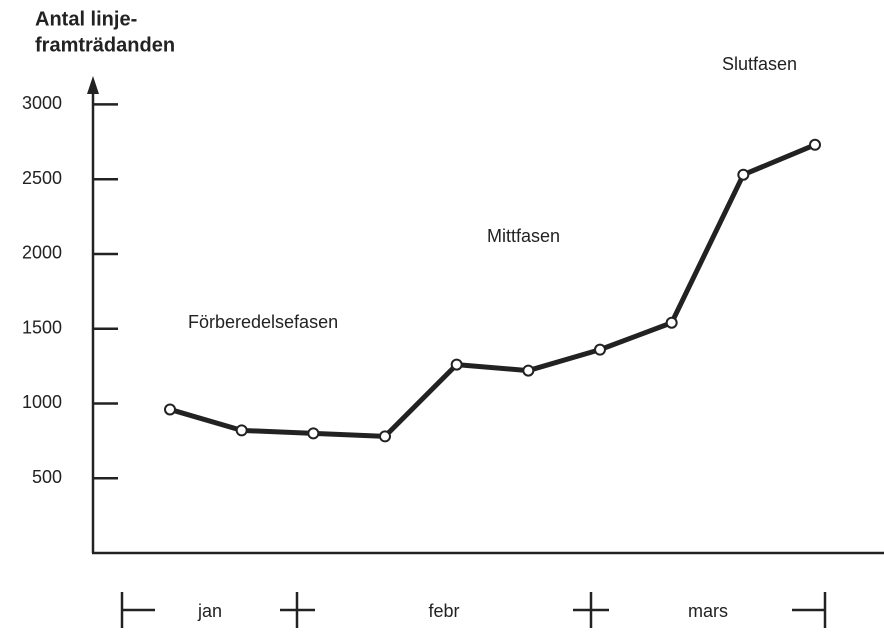 Image resolution: width=884 pixels, height=640 pixels. What do you see at coordinates (263, 322) in the screenshot?
I see `annotation: Förberedelsefasen` at bounding box center [263, 322].